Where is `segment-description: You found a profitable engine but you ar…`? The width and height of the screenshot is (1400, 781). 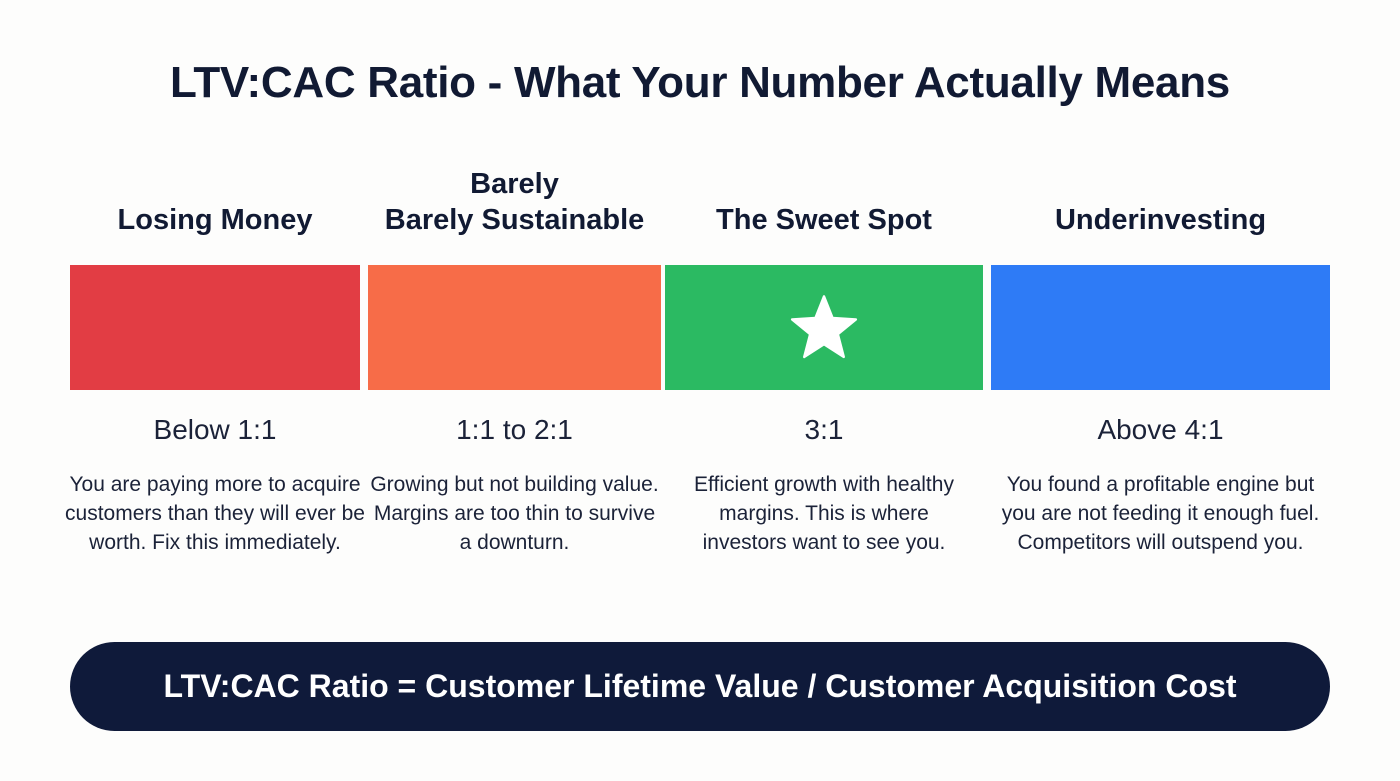 segment-description: You found a profitable engine but you ar… is located at coordinates (1160, 513).